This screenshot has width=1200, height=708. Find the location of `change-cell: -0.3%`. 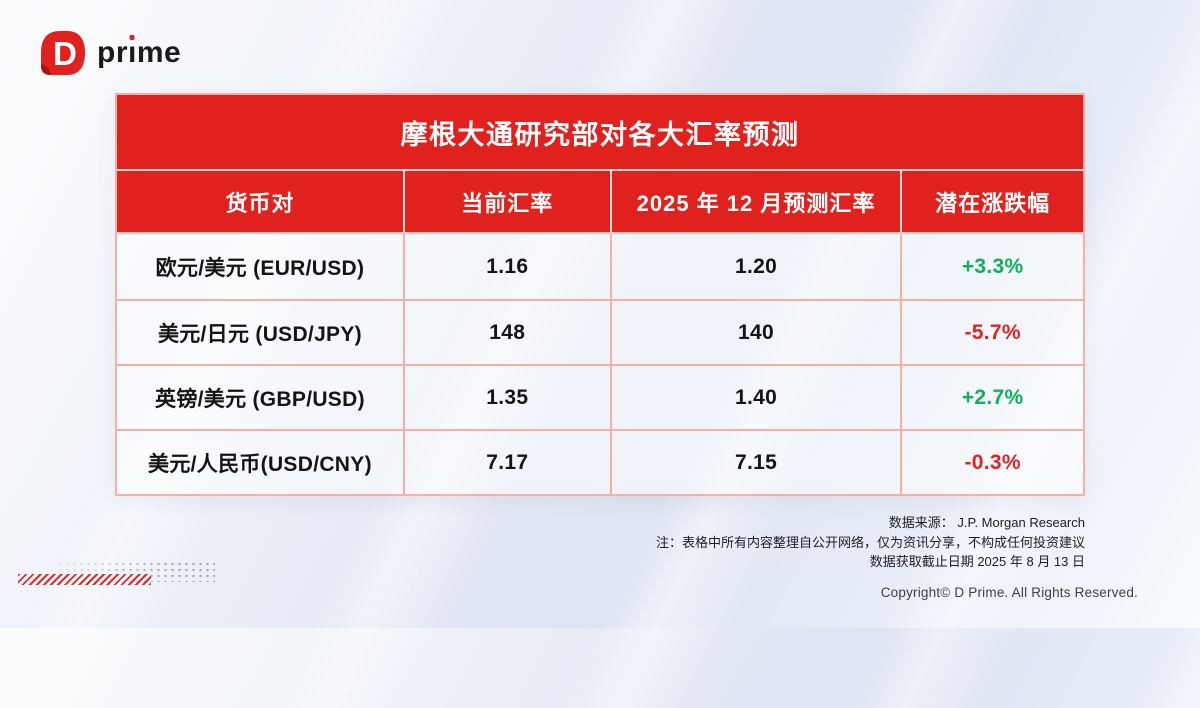

change-cell: -0.3% is located at coordinates (991, 462).